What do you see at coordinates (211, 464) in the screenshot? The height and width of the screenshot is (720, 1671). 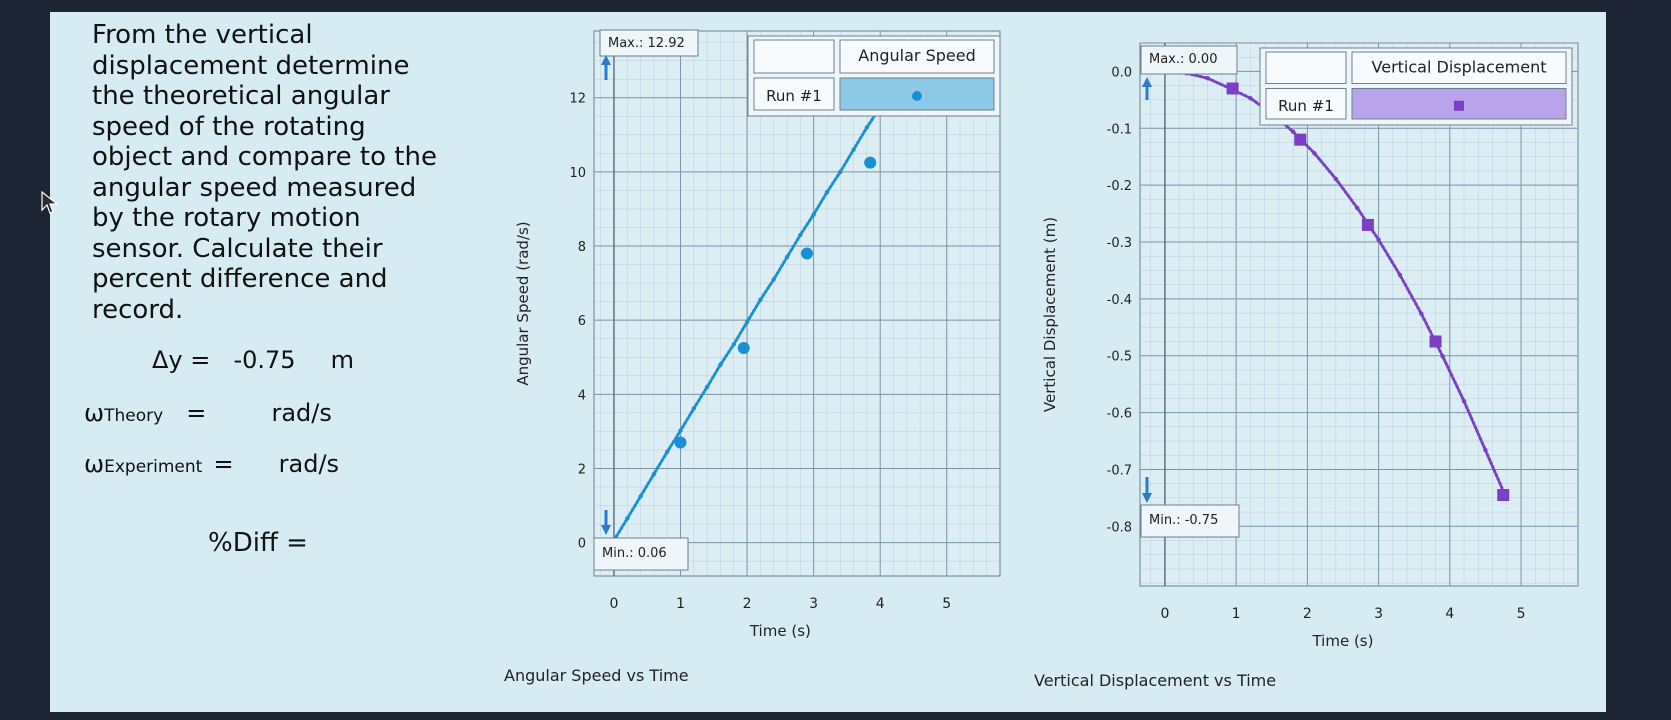 I see `omega-experiment-equation: ωExperiment = rad/s` at bounding box center [211, 464].